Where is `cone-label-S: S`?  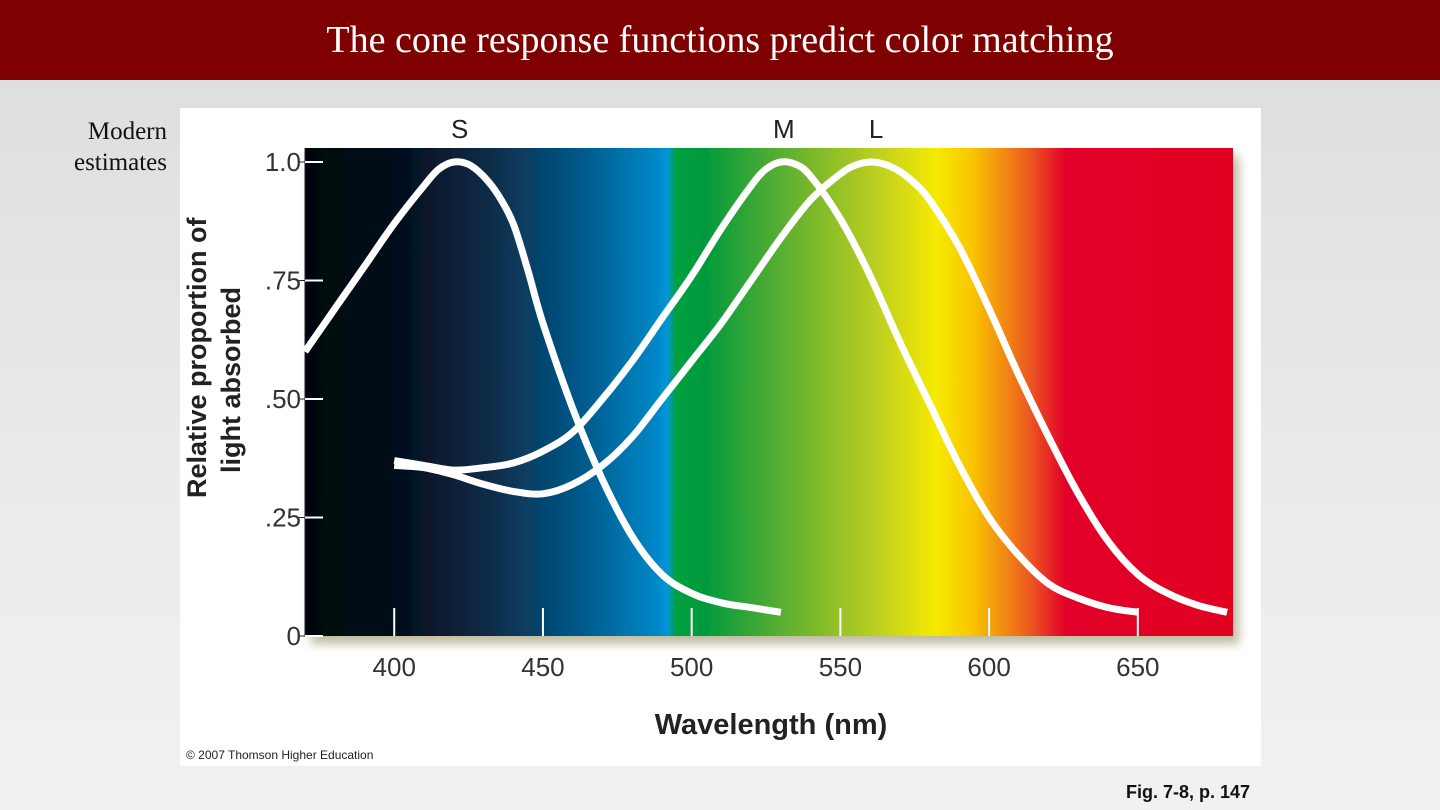 cone-label-S: S is located at coordinates (459, 129).